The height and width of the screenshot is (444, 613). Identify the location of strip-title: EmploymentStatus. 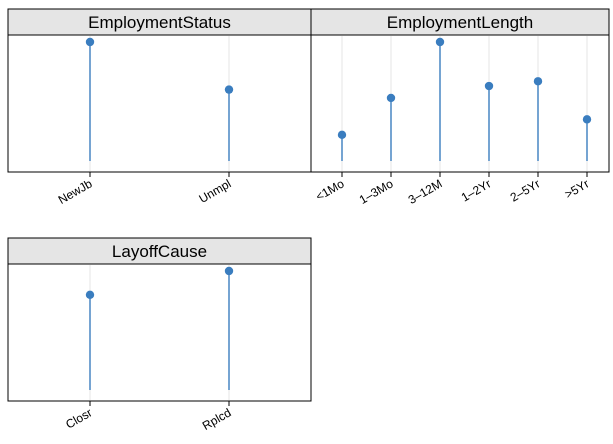
(159, 22).